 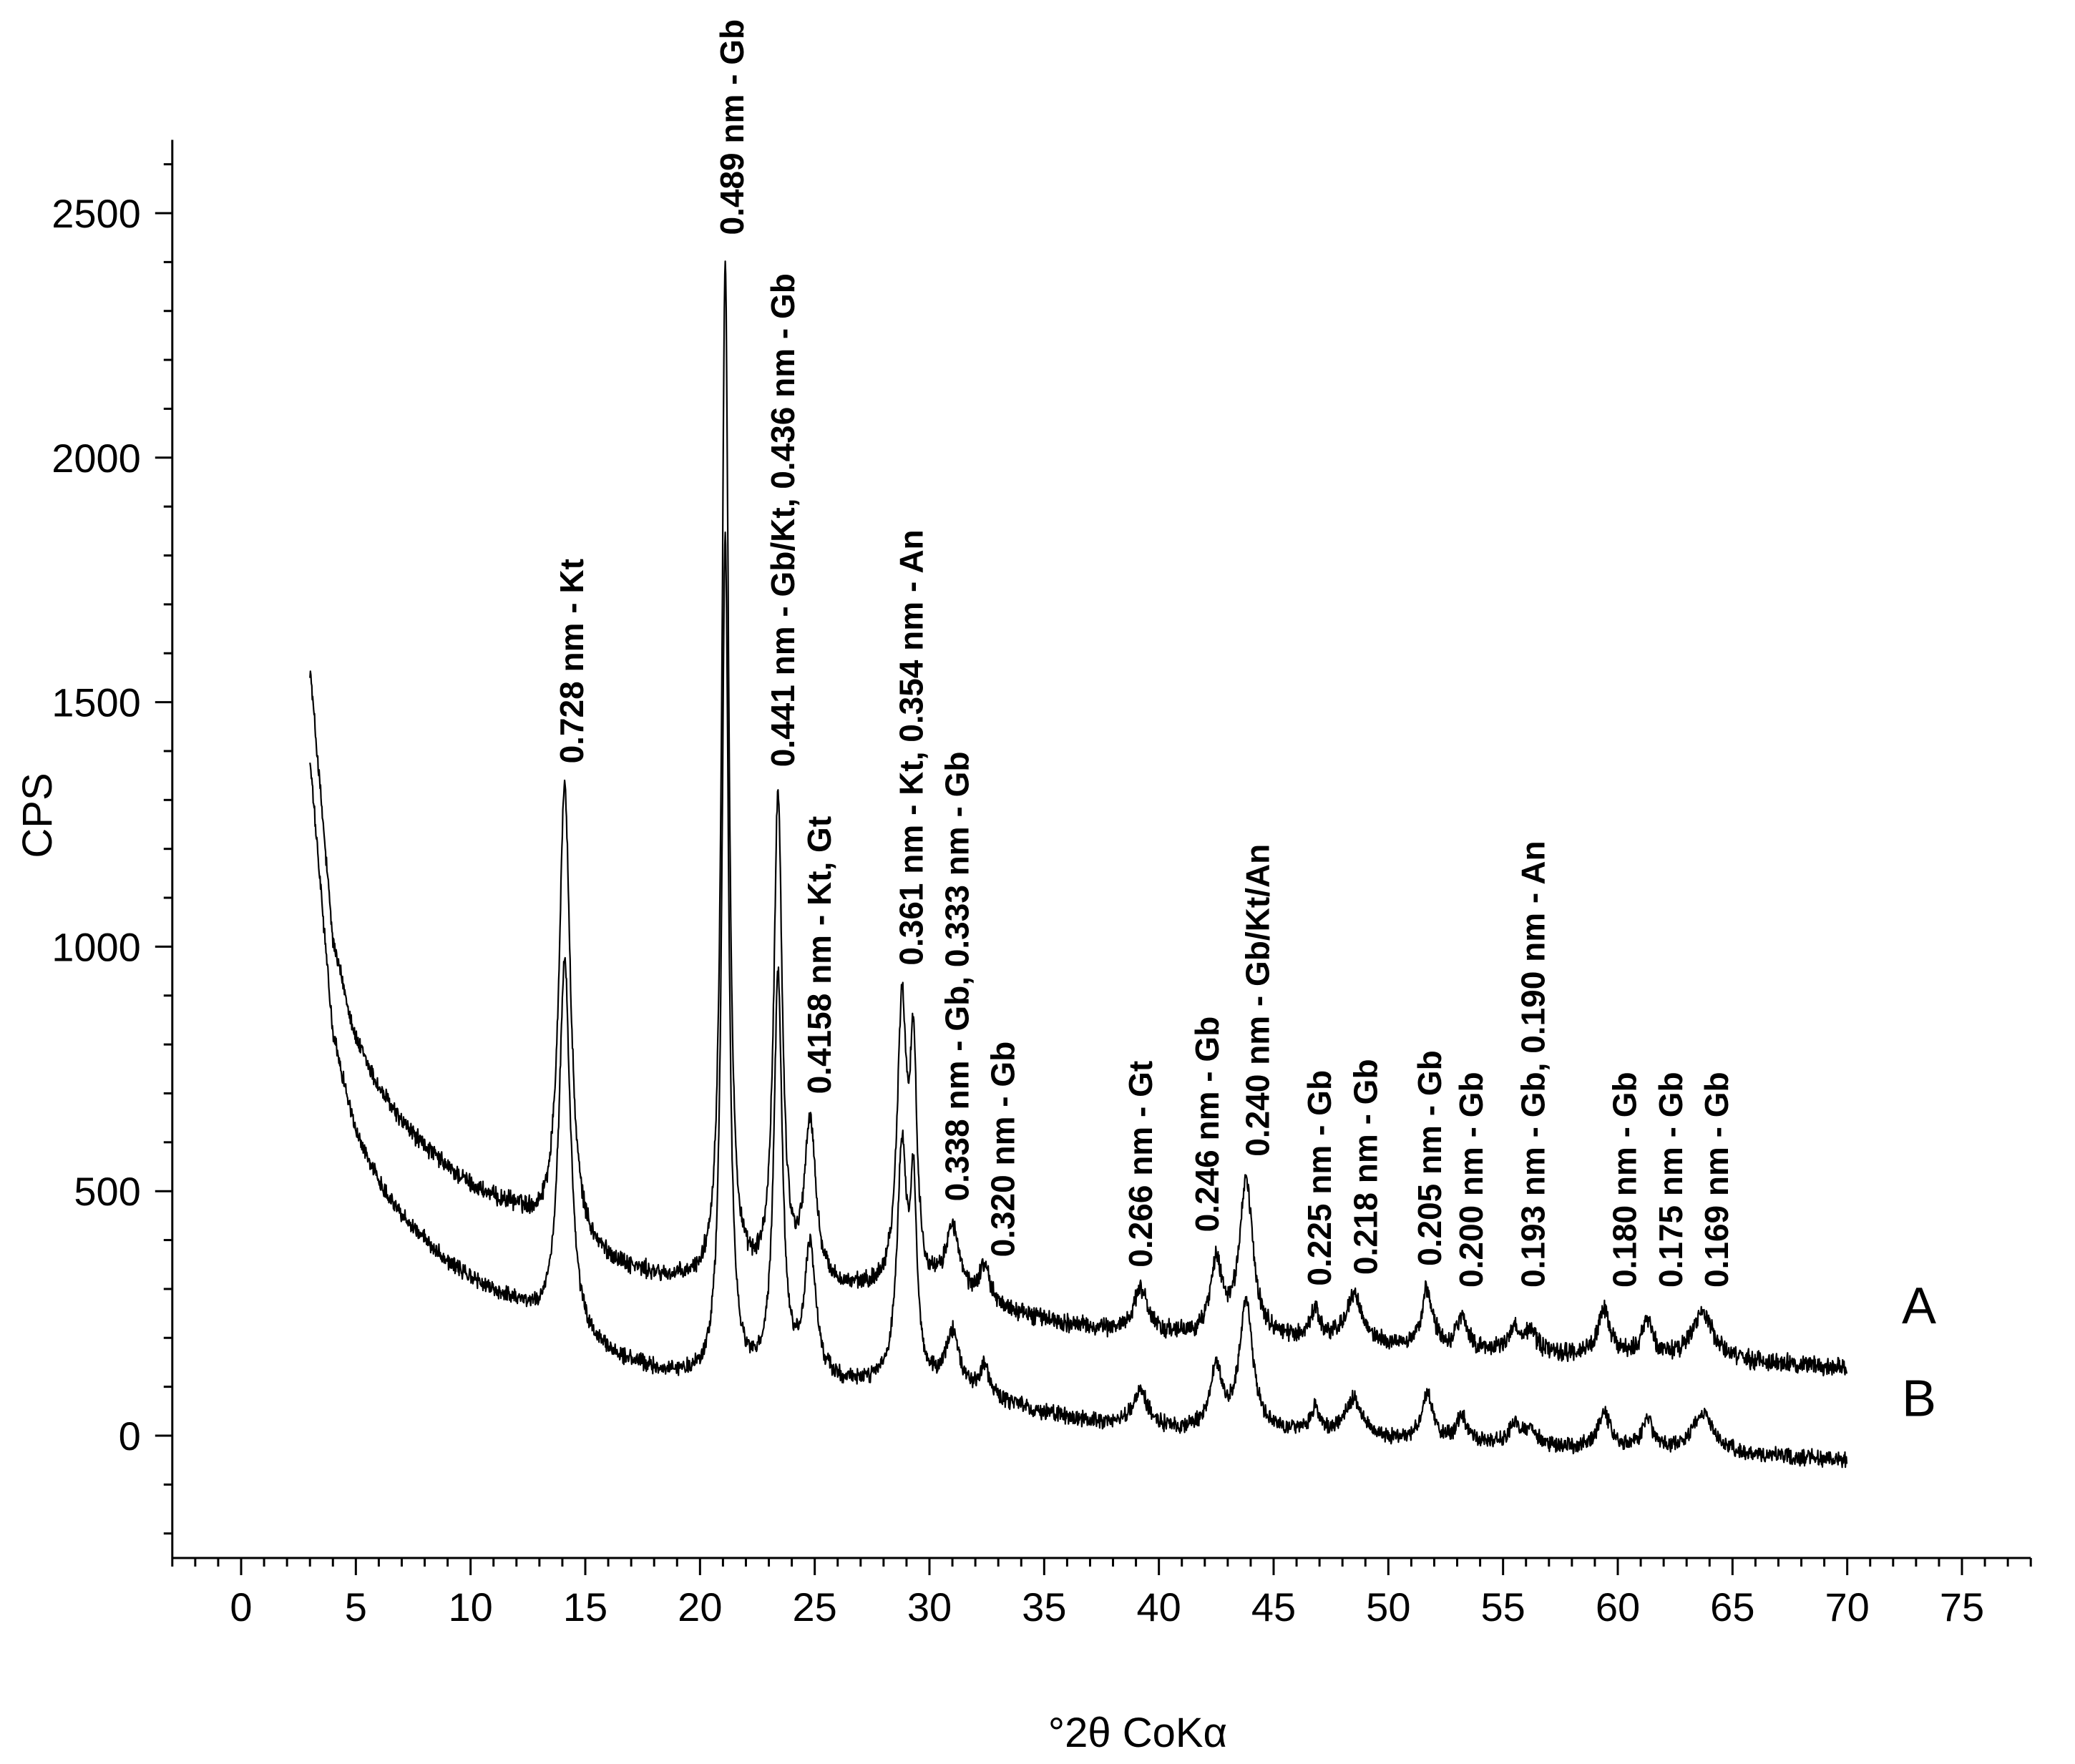 I want to click on y-axis: 0 500 1000 1500 2000 2500, so click(x=113, y=848).